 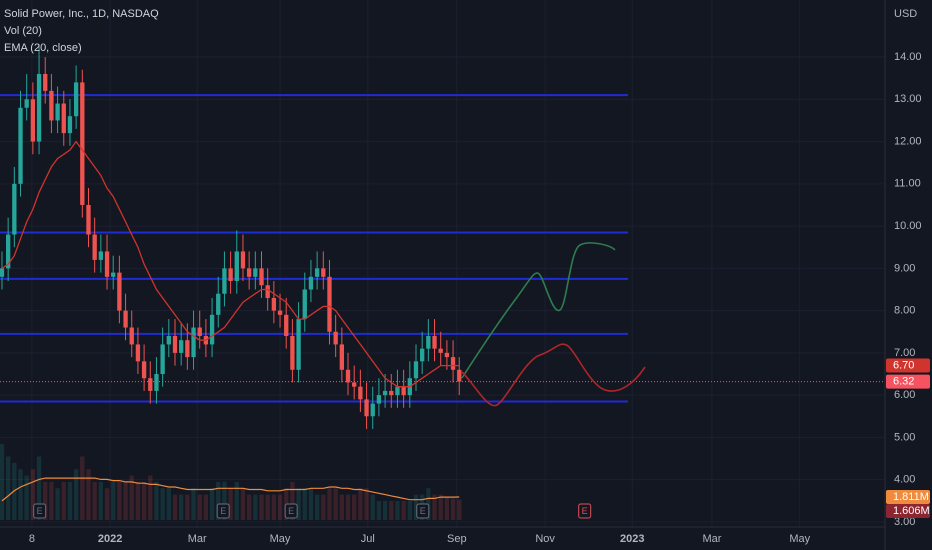 What do you see at coordinates (904, 480) in the screenshot?
I see `y-tick-label: 4.00` at bounding box center [904, 480].